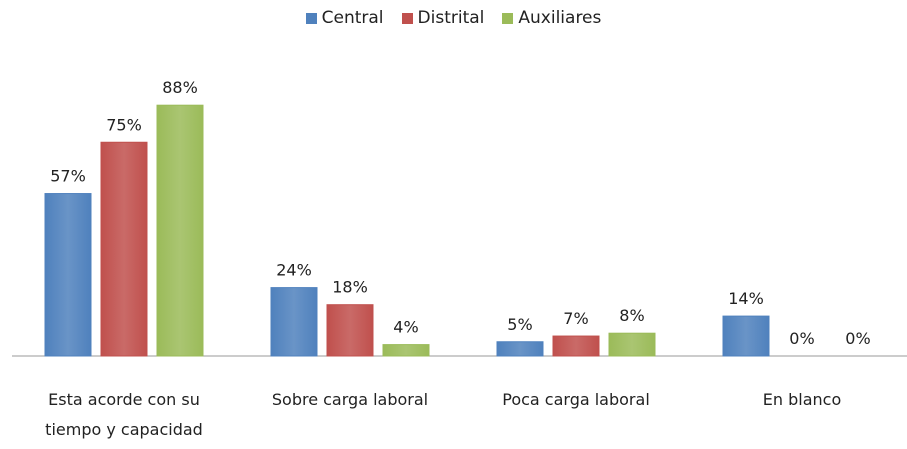 This screenshot has width=907, height=449. I want to click on data-label: 5%, so click(519, 324).